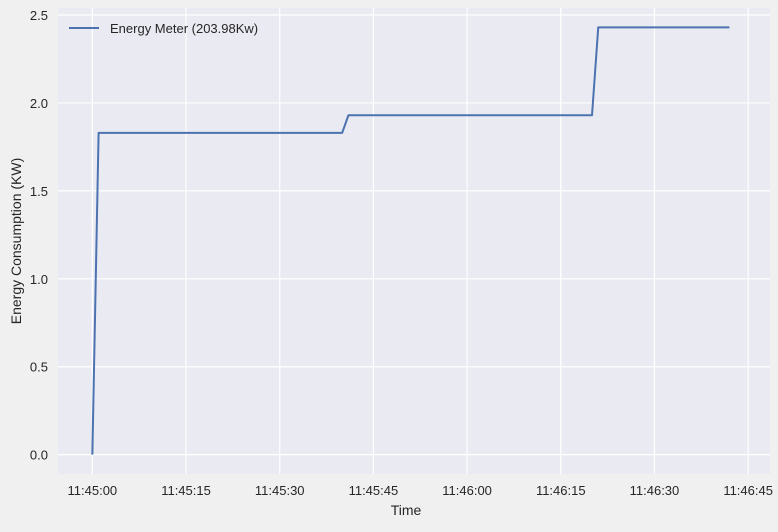 The height and width of the screenshot is (532, 778). Describe the element at coordinates (186, 490) in the screenshot. I see `x-tick-label: 11:45:15` at that location.